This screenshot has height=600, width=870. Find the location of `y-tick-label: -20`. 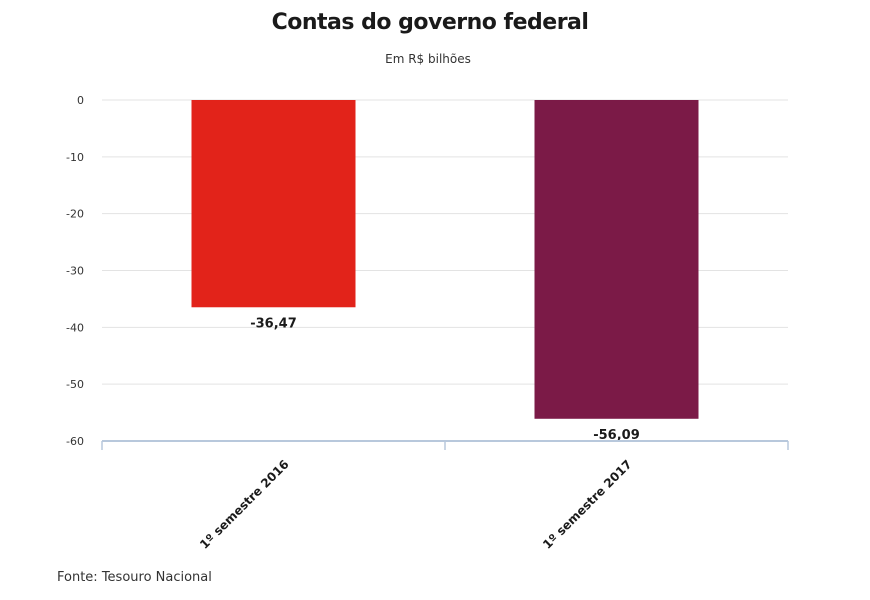

y-tick-label: -20 is located at coordinates (75, 214).